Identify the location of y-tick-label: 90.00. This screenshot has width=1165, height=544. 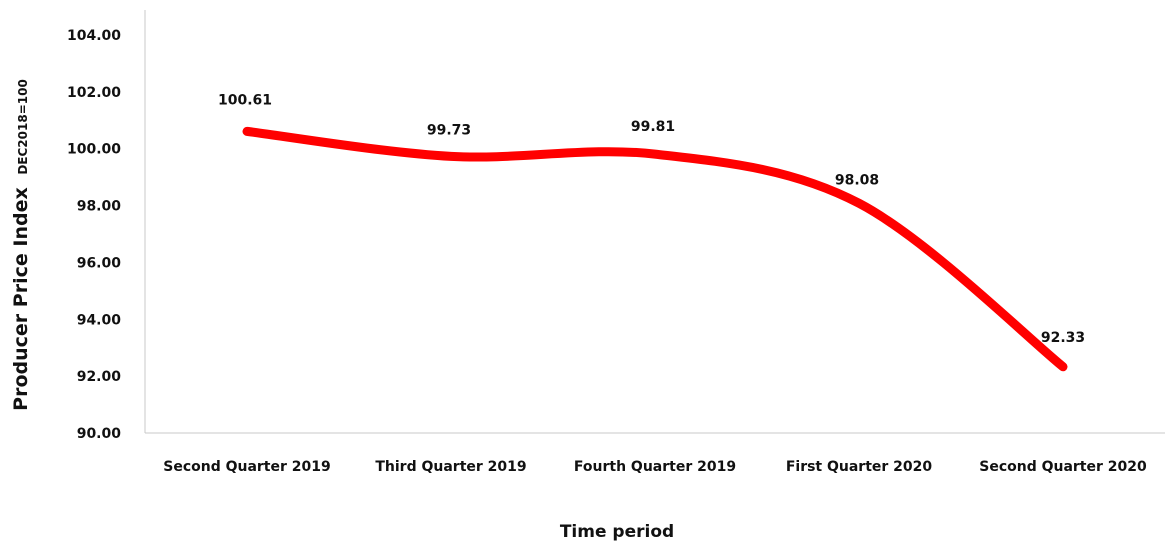
(99, 434).